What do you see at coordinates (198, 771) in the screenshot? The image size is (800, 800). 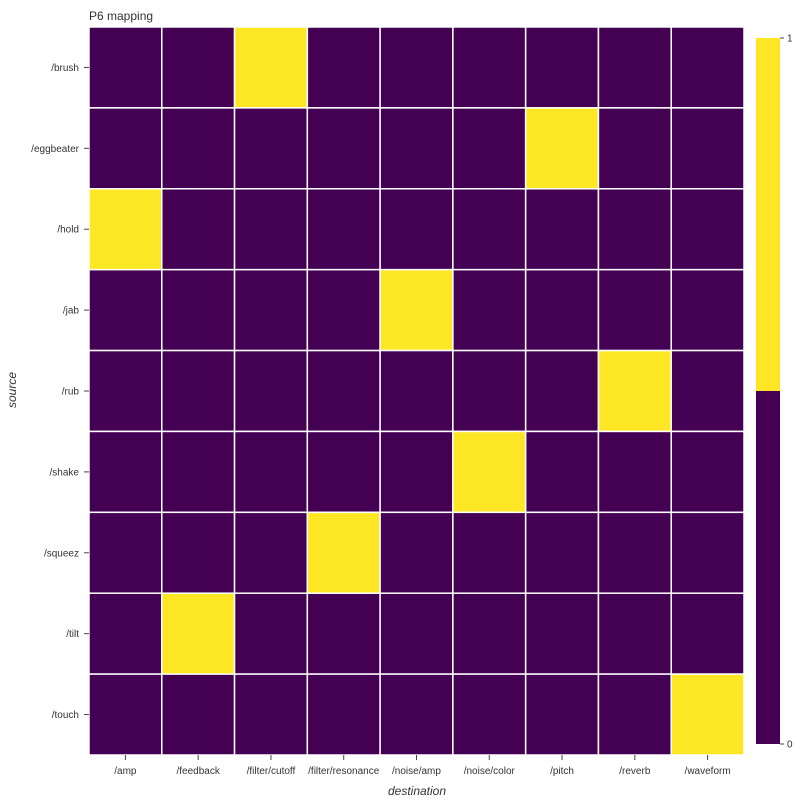 I see `x-tick-label: /feedback` at bounding box center [198, 771].